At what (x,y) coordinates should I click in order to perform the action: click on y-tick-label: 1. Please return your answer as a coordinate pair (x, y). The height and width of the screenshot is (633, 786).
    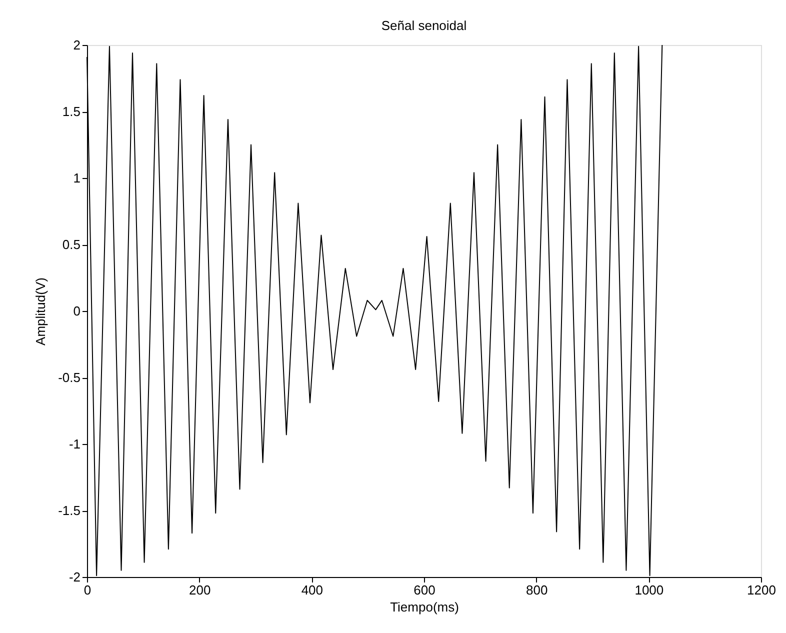
    Looking at the image, I should click on (76, 178).